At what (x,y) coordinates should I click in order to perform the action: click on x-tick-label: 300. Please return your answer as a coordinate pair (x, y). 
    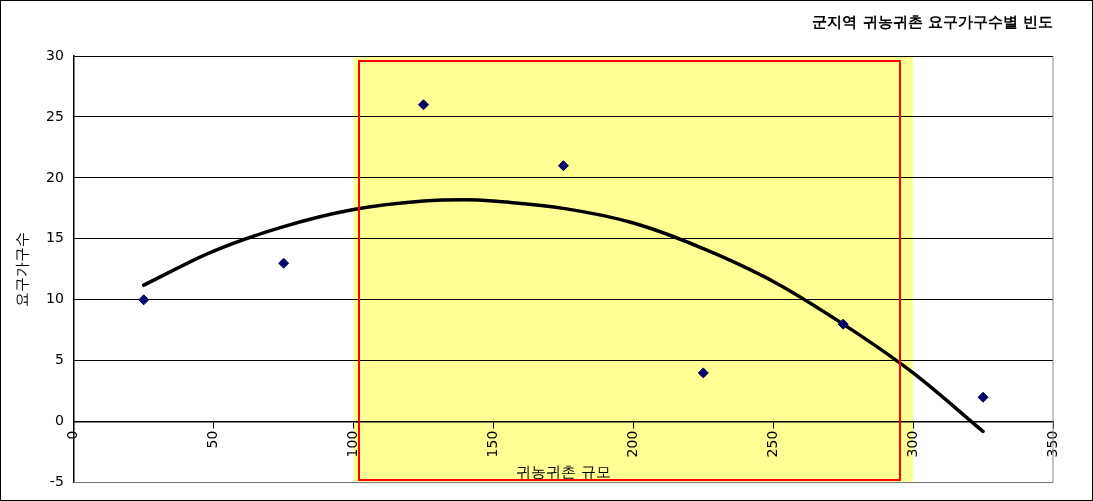
    Looking at the image, I should click on (911, 444).